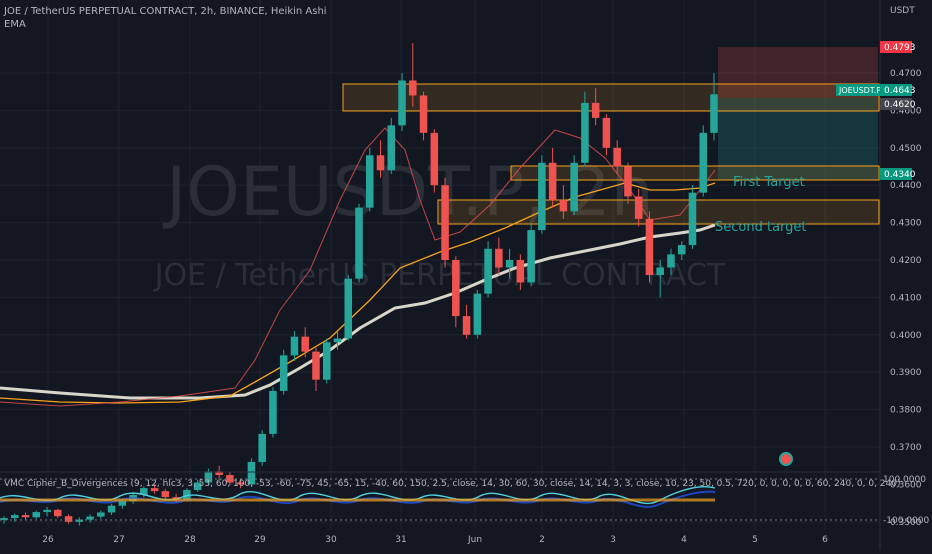 This screenshot has height=554, width=932. What do you see at coordinates (474, 540) in the screenshot?
I see `x-tick-label: Jun` at bounding box center [474, 540].